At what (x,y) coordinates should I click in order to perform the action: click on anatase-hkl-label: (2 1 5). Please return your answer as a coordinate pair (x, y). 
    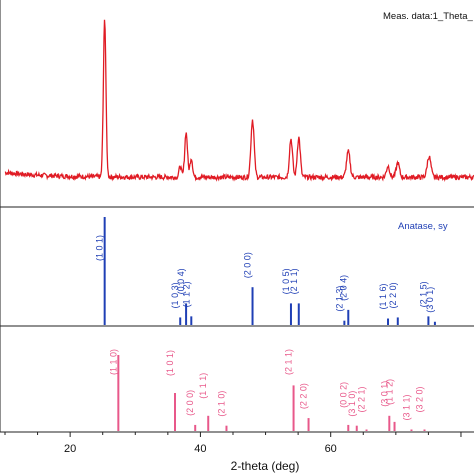
    Looking at the image, I should click on (423, 294).